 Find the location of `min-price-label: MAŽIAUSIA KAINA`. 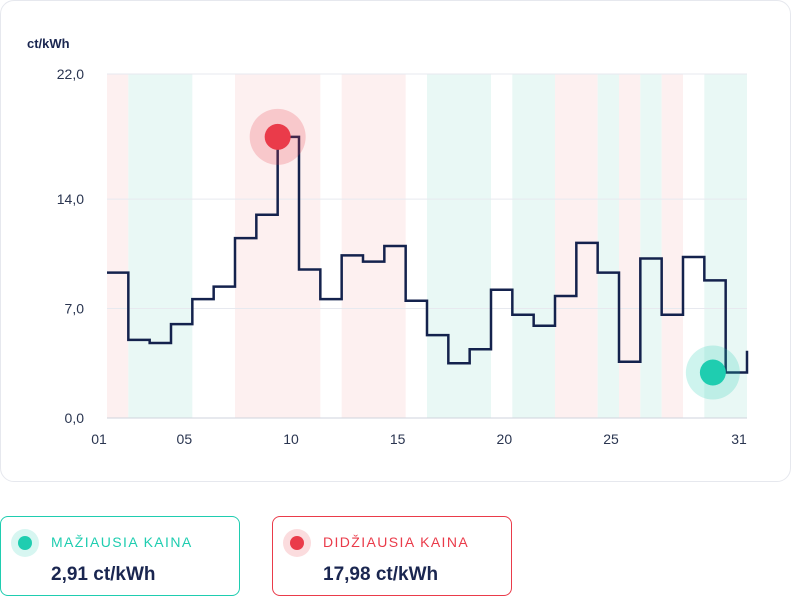

min-price-label: MAŽIAUSIA KAINA is located at coordinates (122, 542).